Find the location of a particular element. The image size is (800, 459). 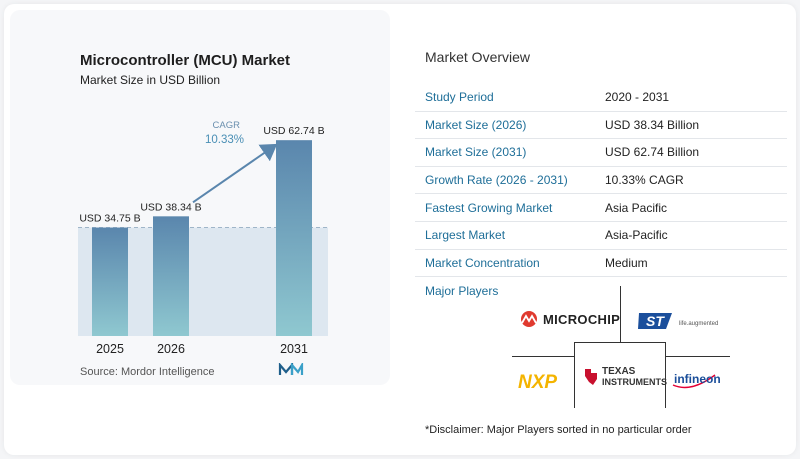

overview-label: Market Size (2031) is located at coordinates (476, 152).